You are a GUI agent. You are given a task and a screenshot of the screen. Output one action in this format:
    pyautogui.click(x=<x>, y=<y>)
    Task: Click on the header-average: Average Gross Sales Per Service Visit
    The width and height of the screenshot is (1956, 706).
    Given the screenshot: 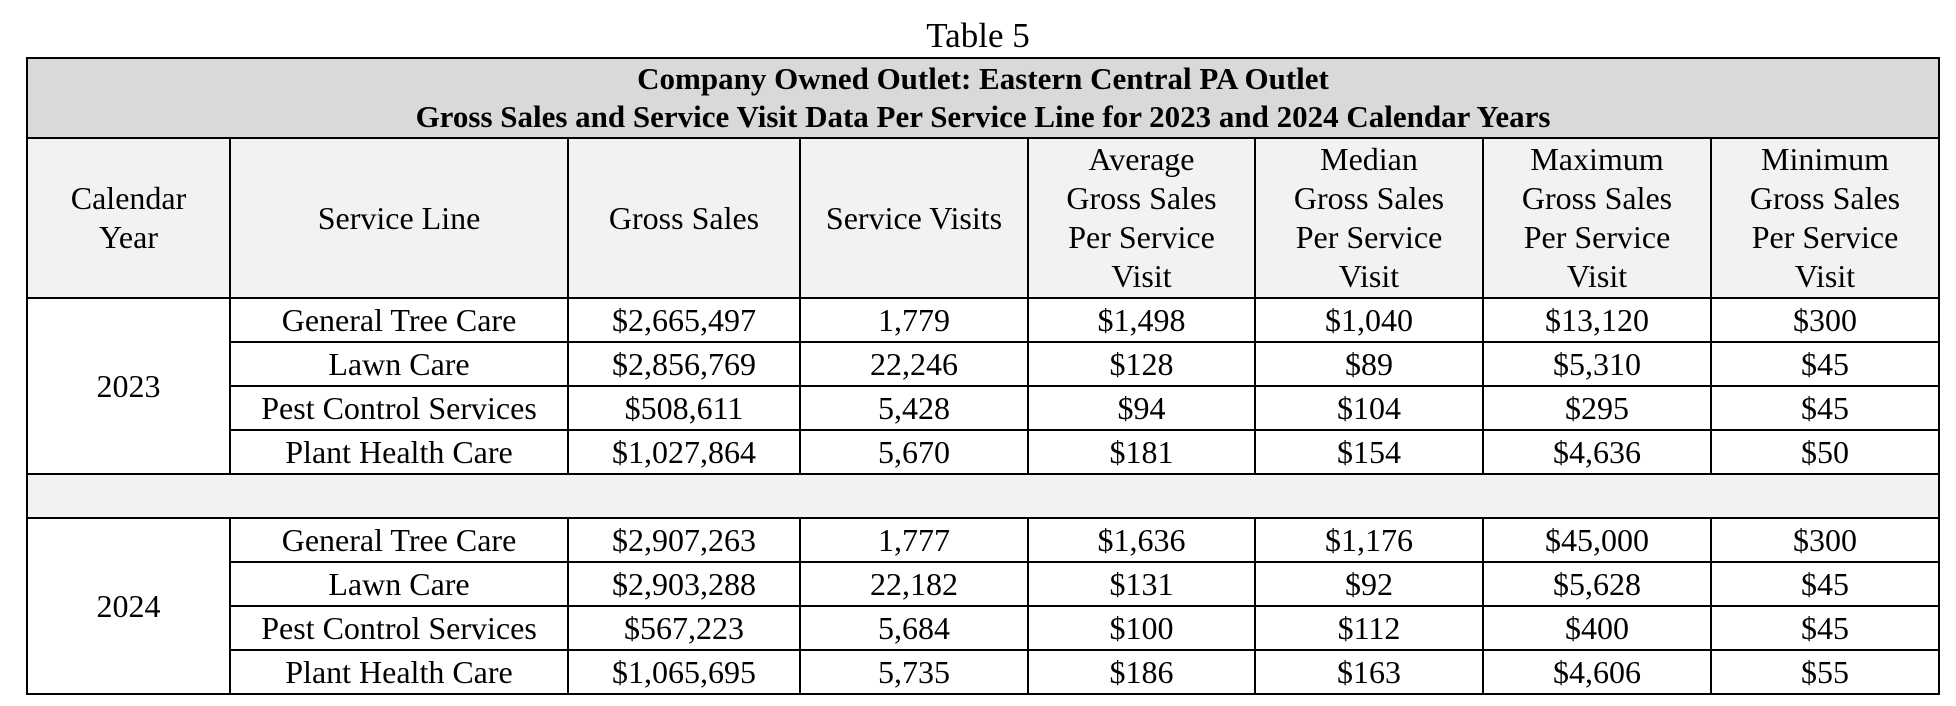 What is the action you would take?
    pyautogui.click(x=1141, y=218)
    